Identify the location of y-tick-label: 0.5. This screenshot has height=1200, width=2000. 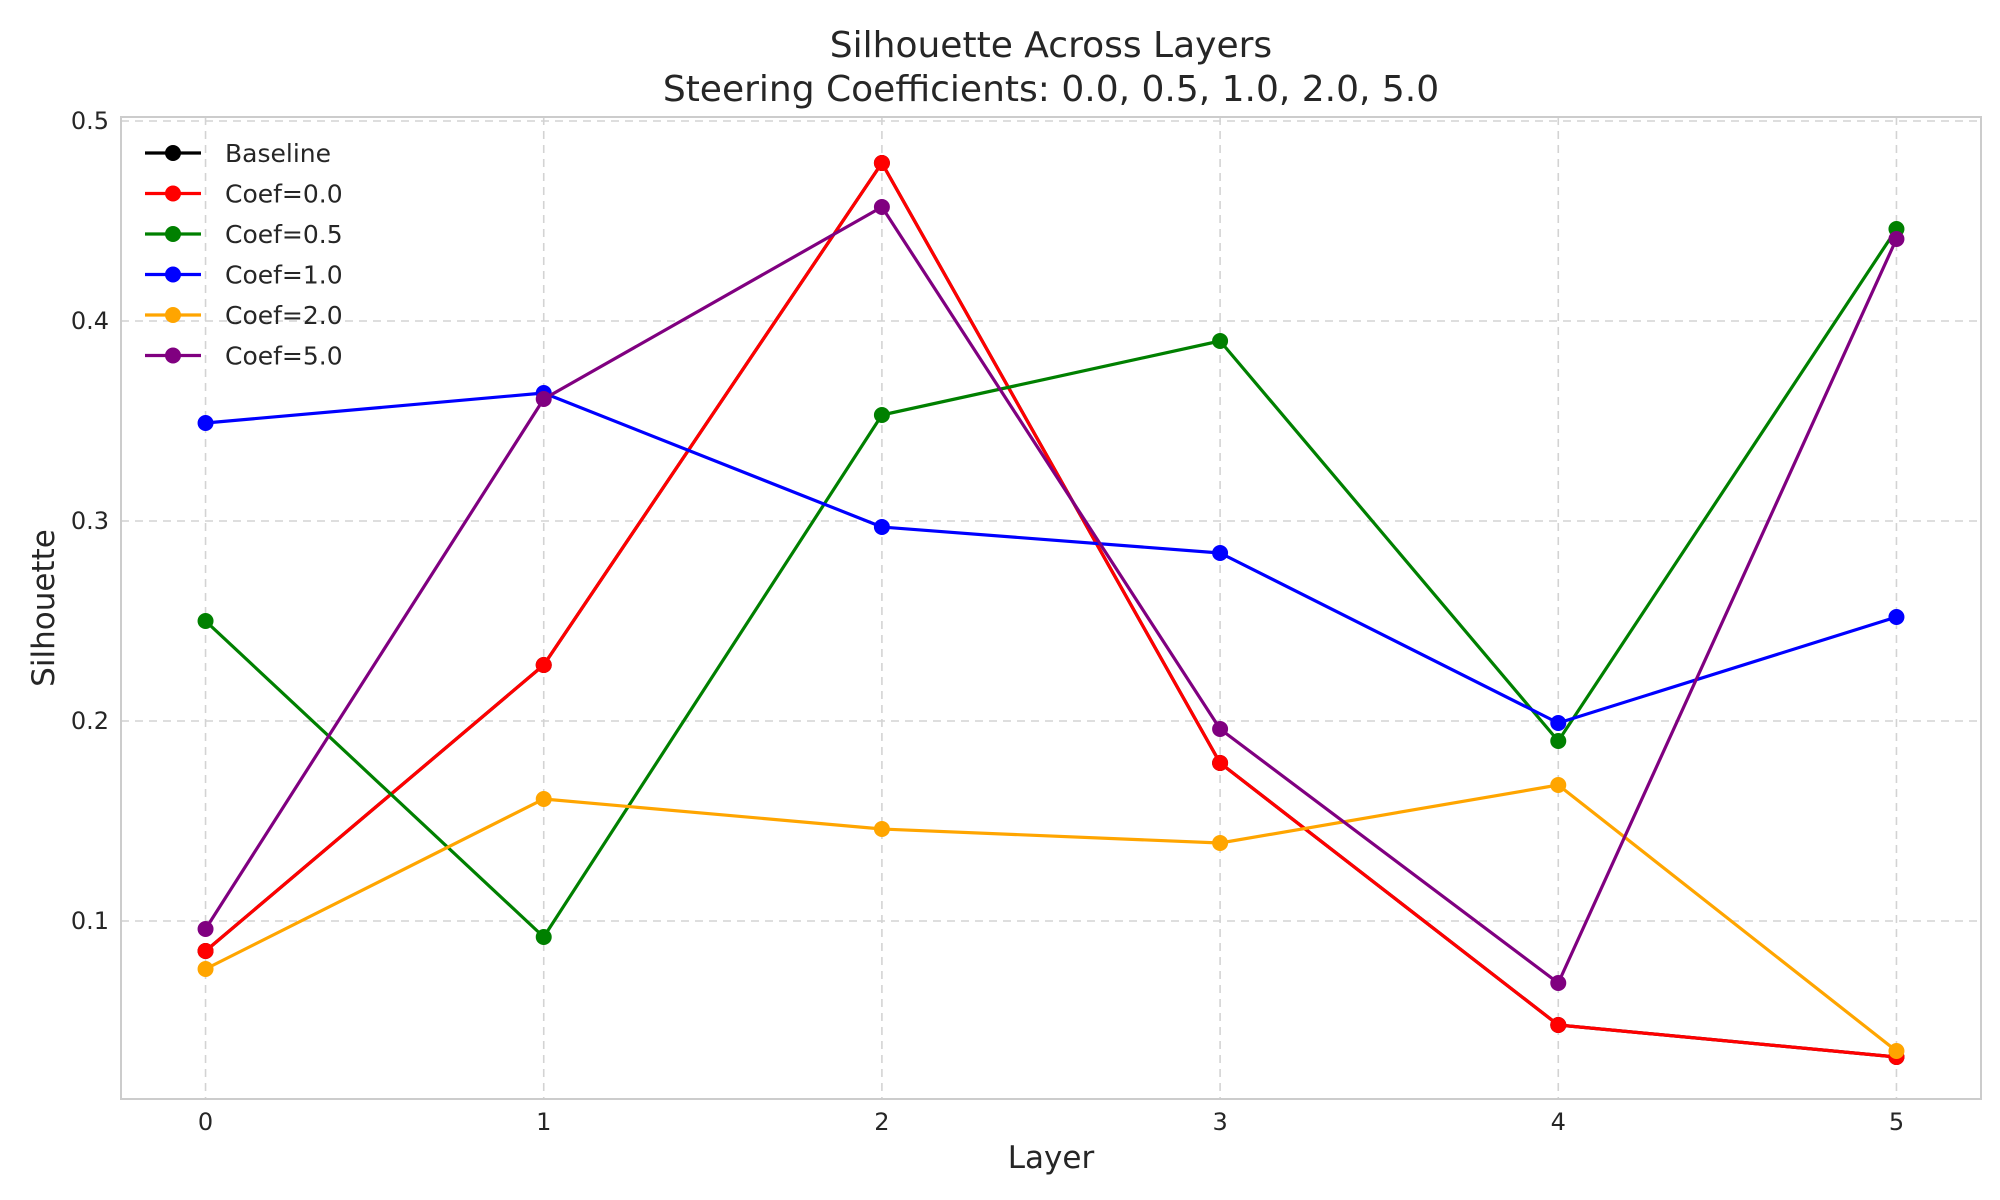
(90, 121).